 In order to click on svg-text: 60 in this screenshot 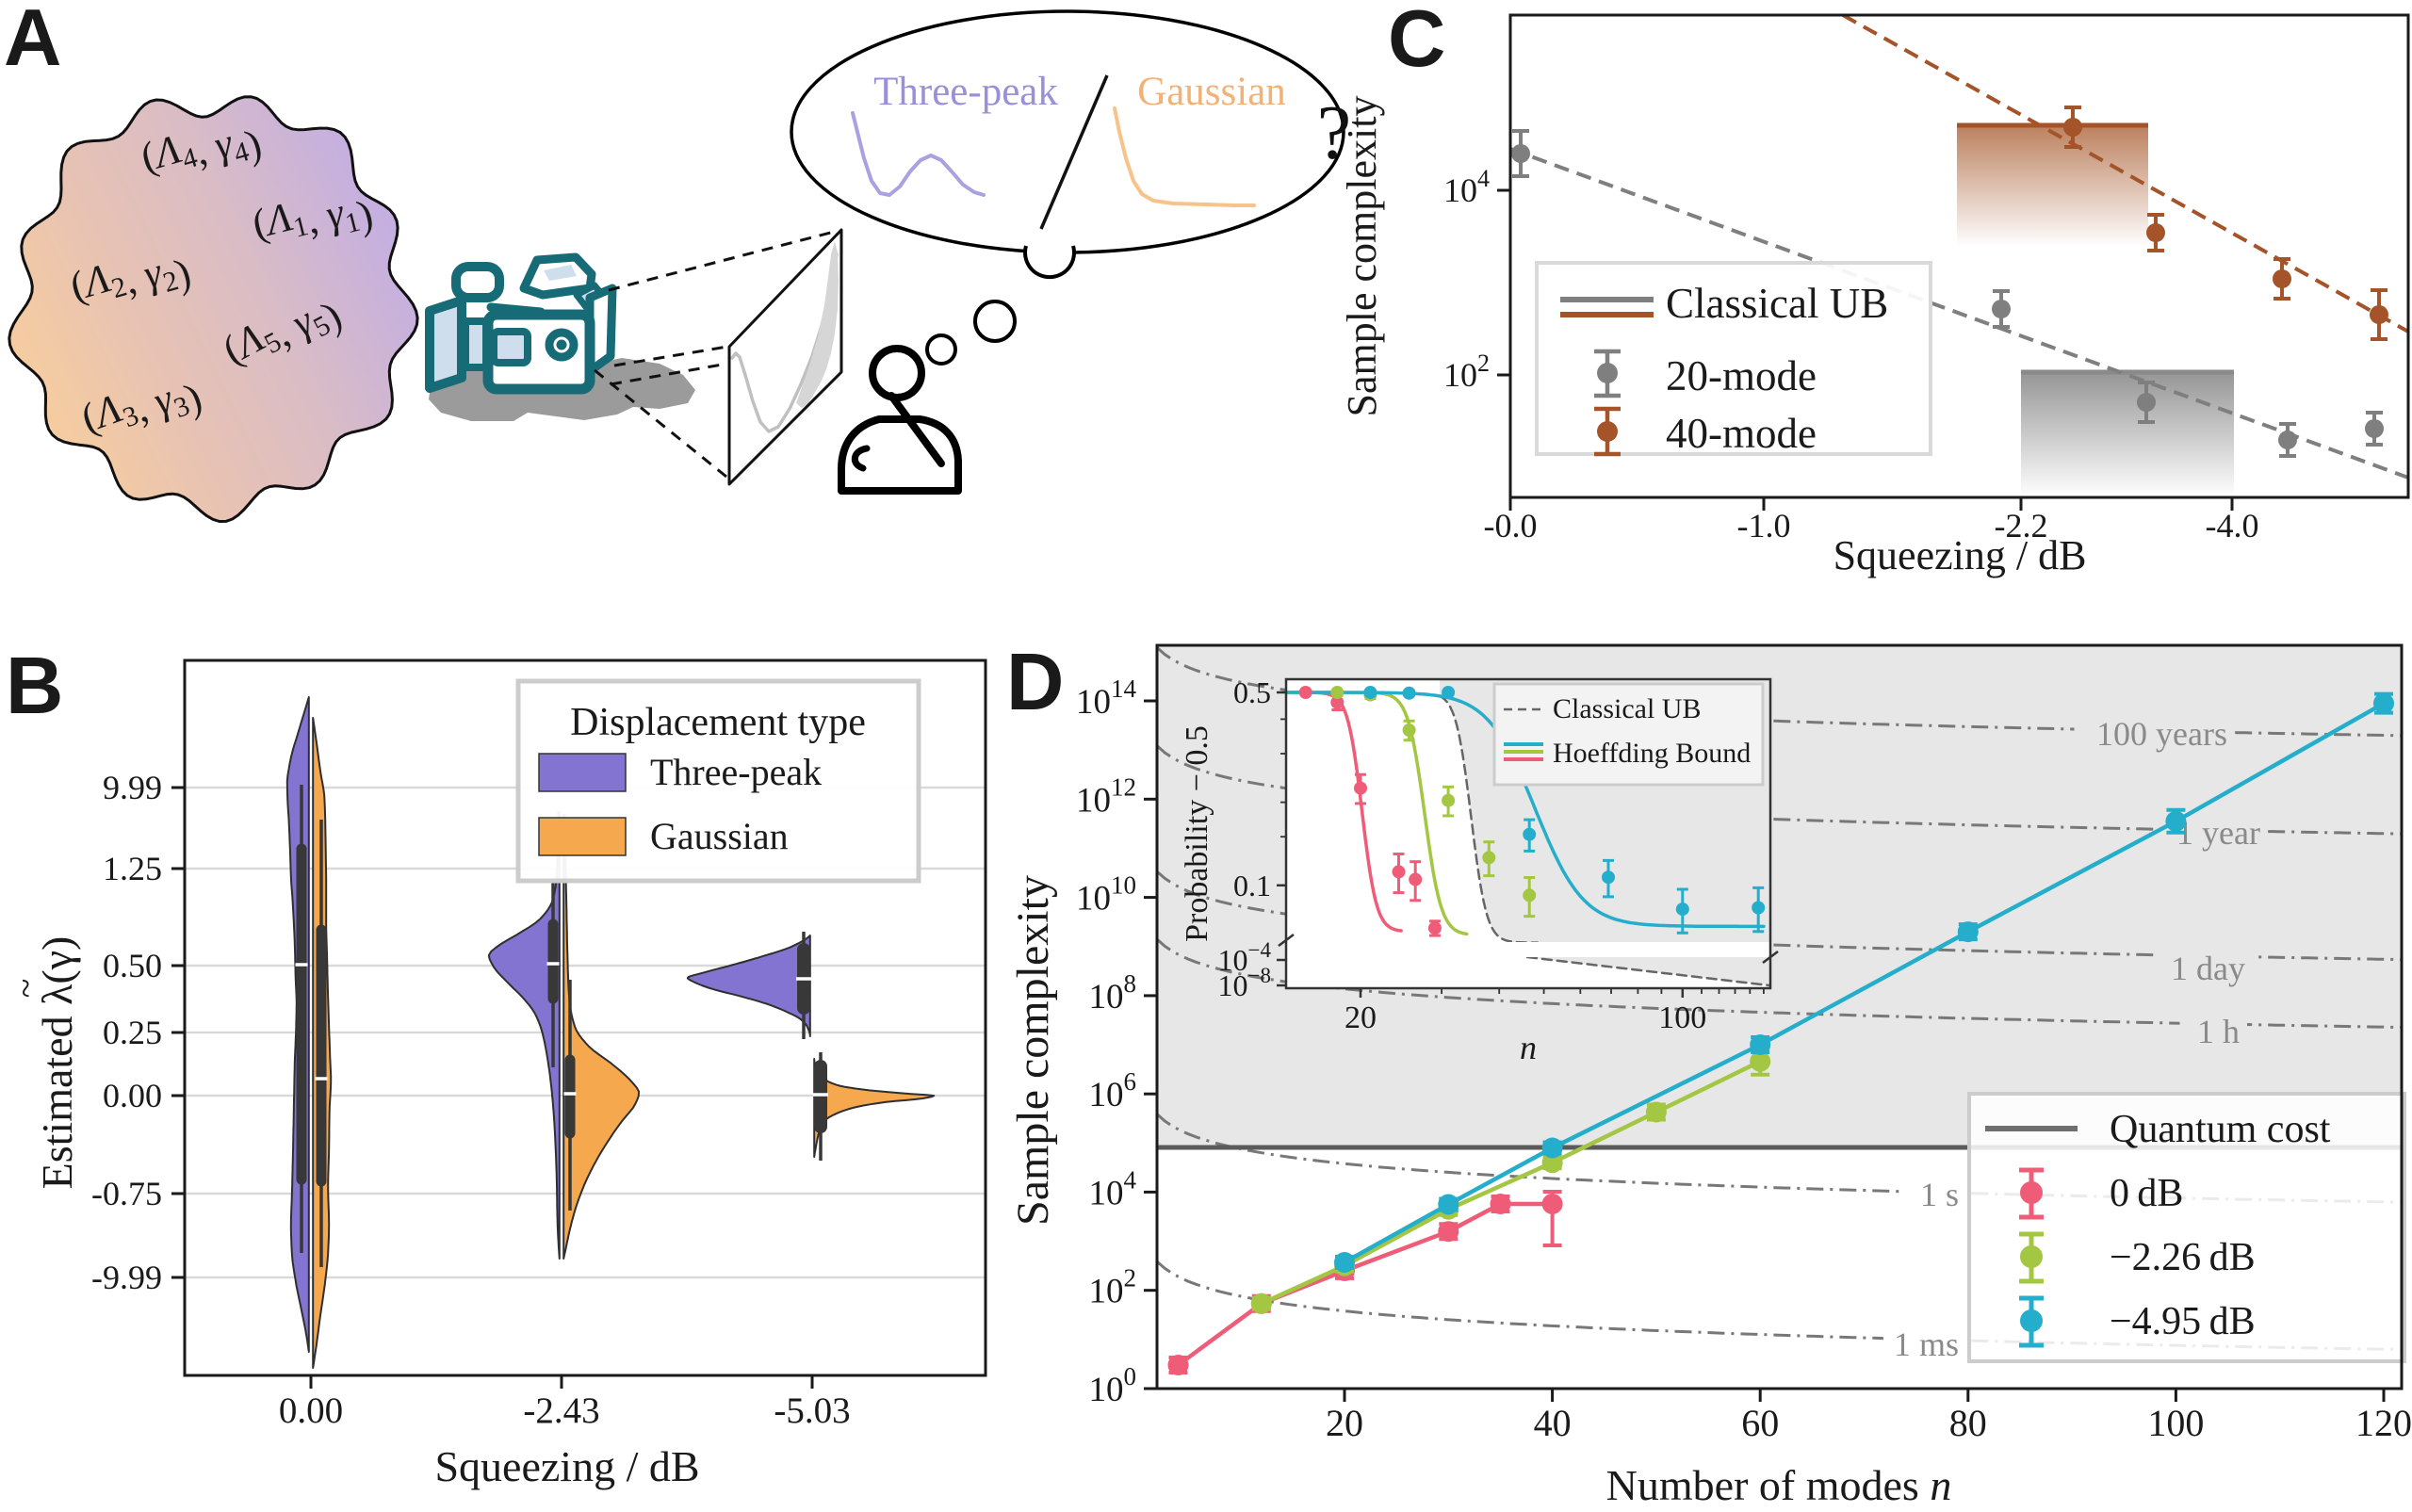, I will do `click(1760, 1423)`.